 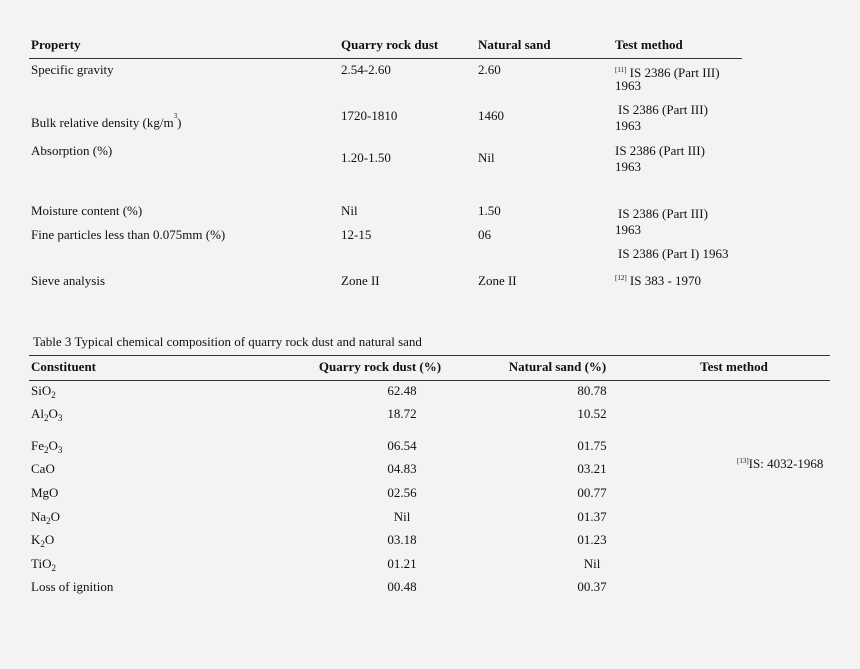 What do you see at coordinates (497, 280) in the screenshot?
I see `cell-sand: Zone II` at bounding box center [497, 280].